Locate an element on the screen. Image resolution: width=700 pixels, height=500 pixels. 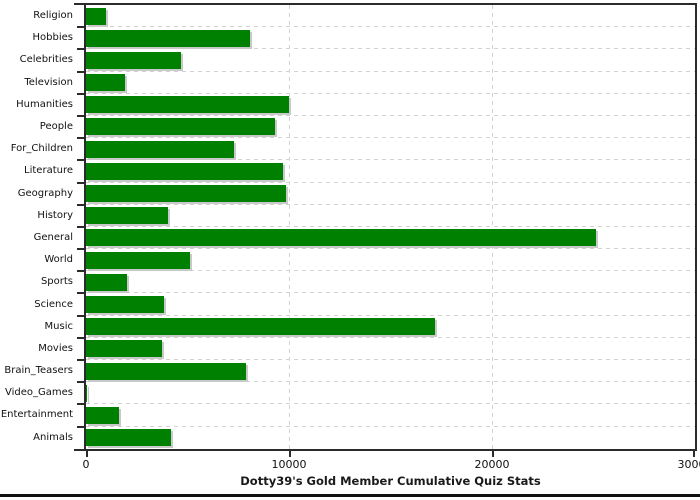
bar-celebrities is located at coordinates (134, 60).